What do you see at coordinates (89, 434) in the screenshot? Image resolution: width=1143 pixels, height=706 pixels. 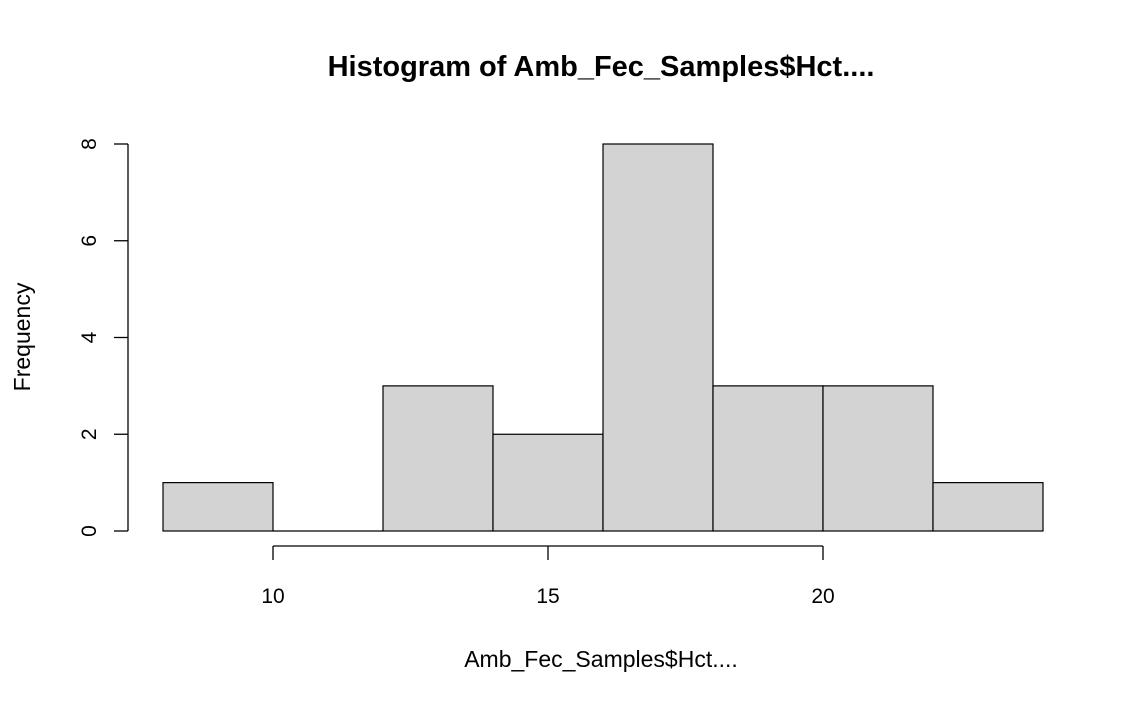 I see `y-tick-label: 2` at bounding box center [89, 434].